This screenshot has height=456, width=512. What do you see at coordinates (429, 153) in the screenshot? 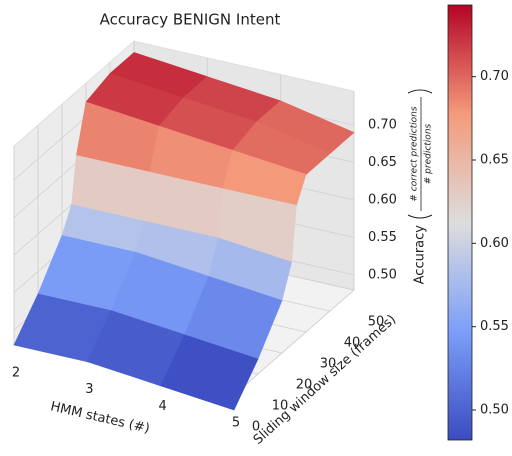
I see `z-label-denominator: # predictions` at bounding box center [429, 153].